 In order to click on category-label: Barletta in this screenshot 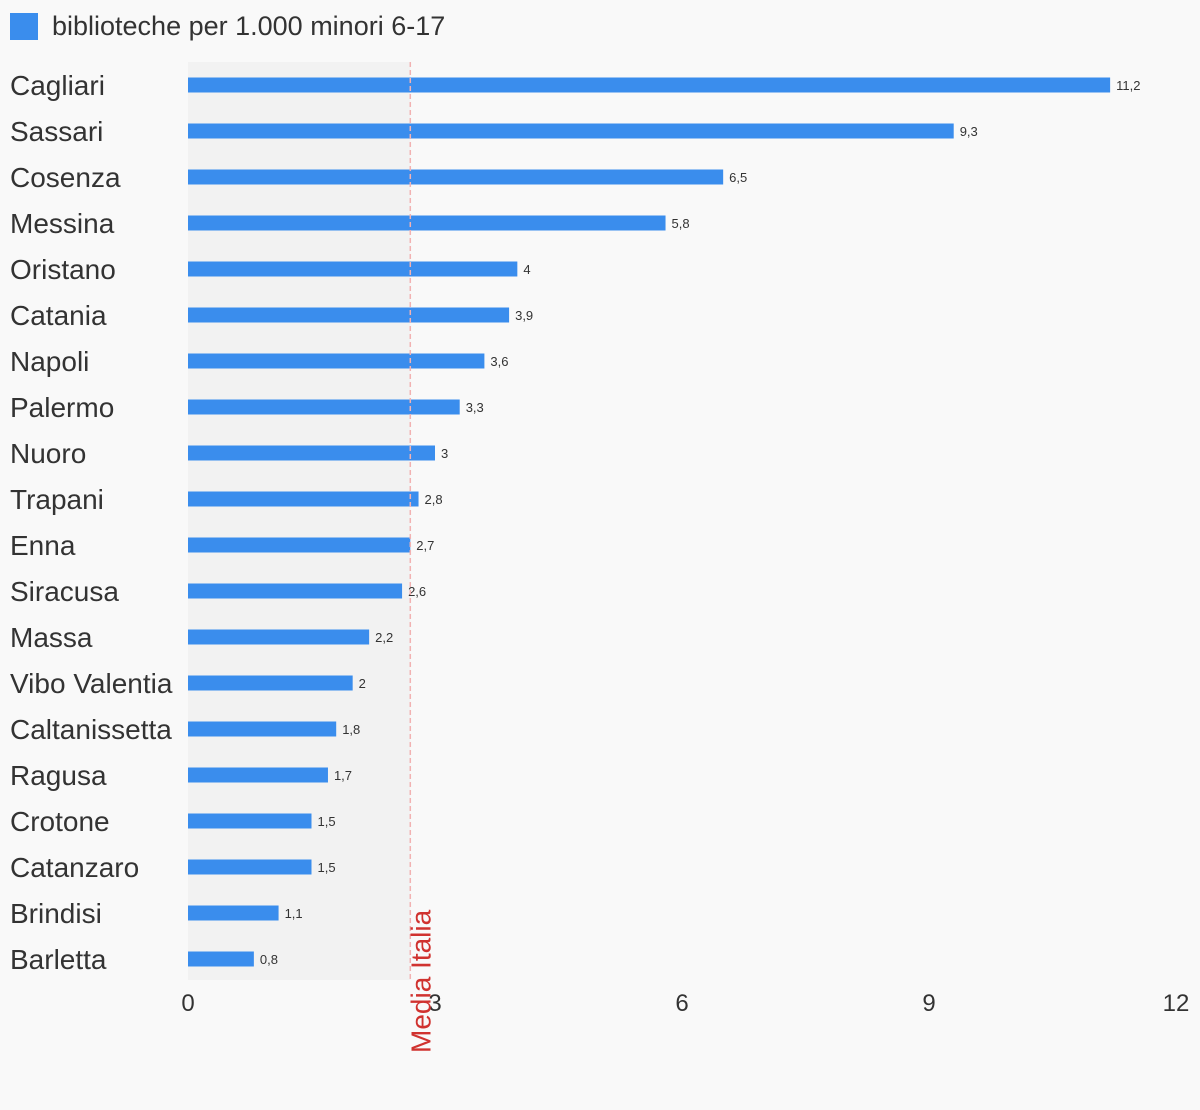, I will do `click(58, 959)`.